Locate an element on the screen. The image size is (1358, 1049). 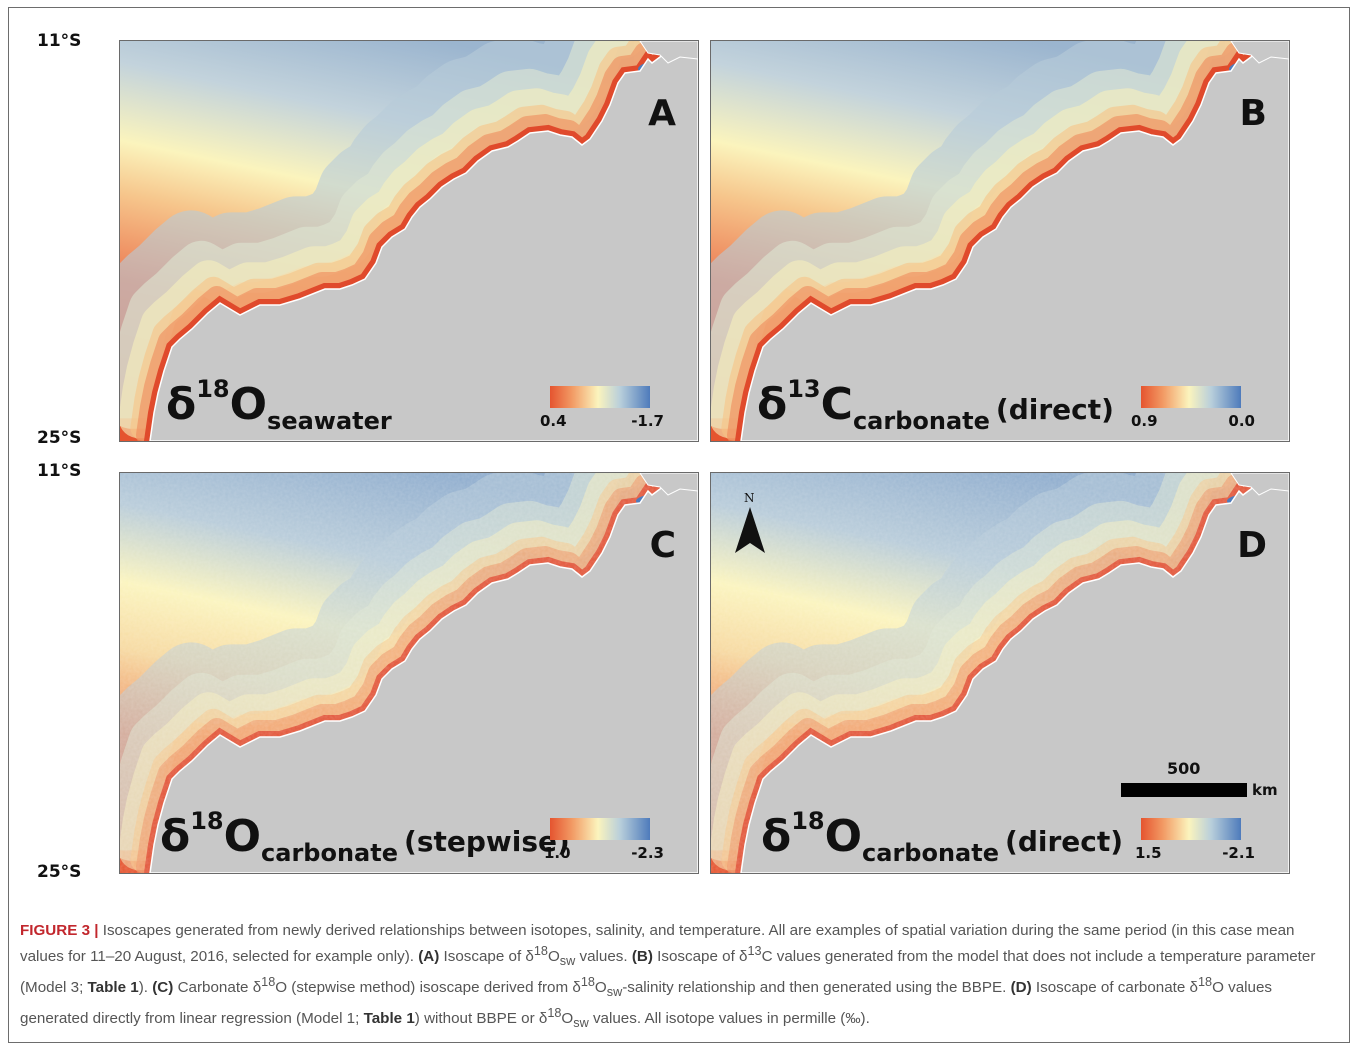
isotope-formula-a: δ18Oseawater is located at coordinates (279, 405).